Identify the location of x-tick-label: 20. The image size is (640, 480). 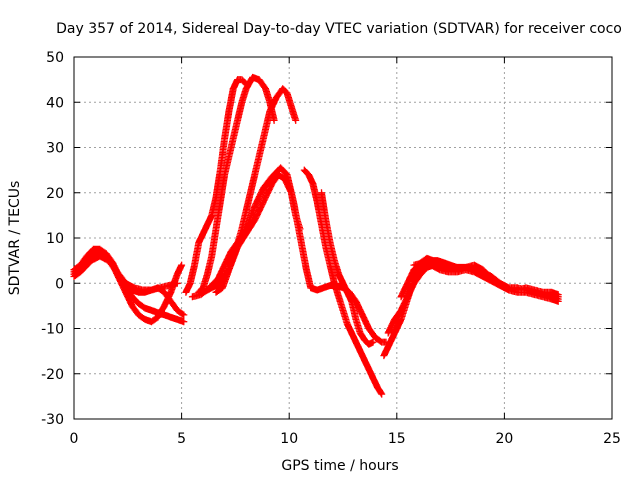
(504, 439).